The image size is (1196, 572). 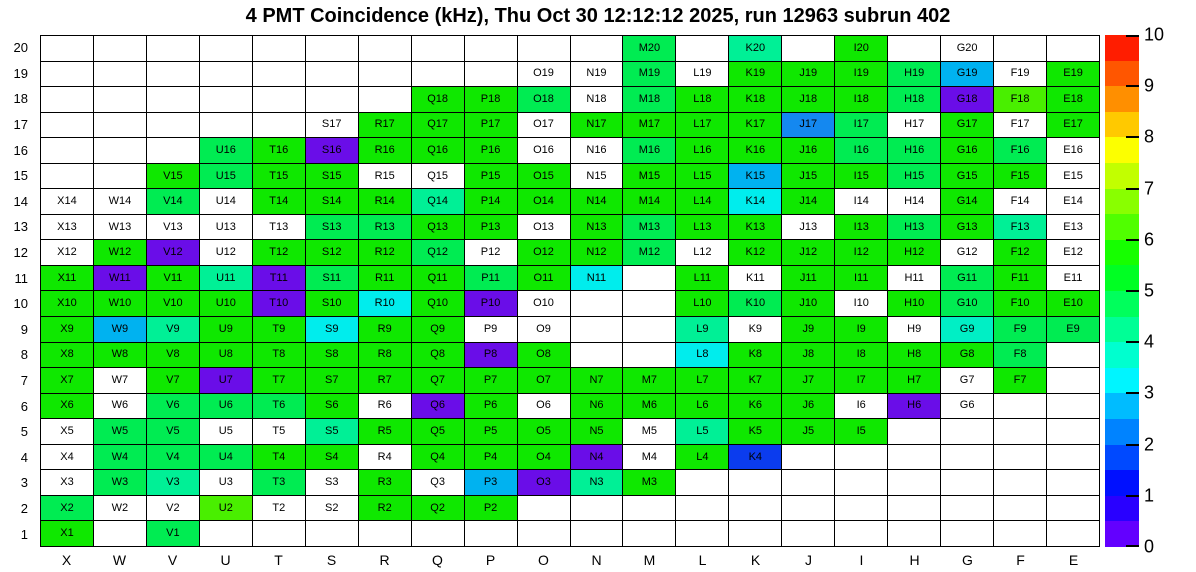 What do you see at coordinates (490, 508) in the screenshot?
I see `heatmap-cell: P2` at bounding box center [490, 508].